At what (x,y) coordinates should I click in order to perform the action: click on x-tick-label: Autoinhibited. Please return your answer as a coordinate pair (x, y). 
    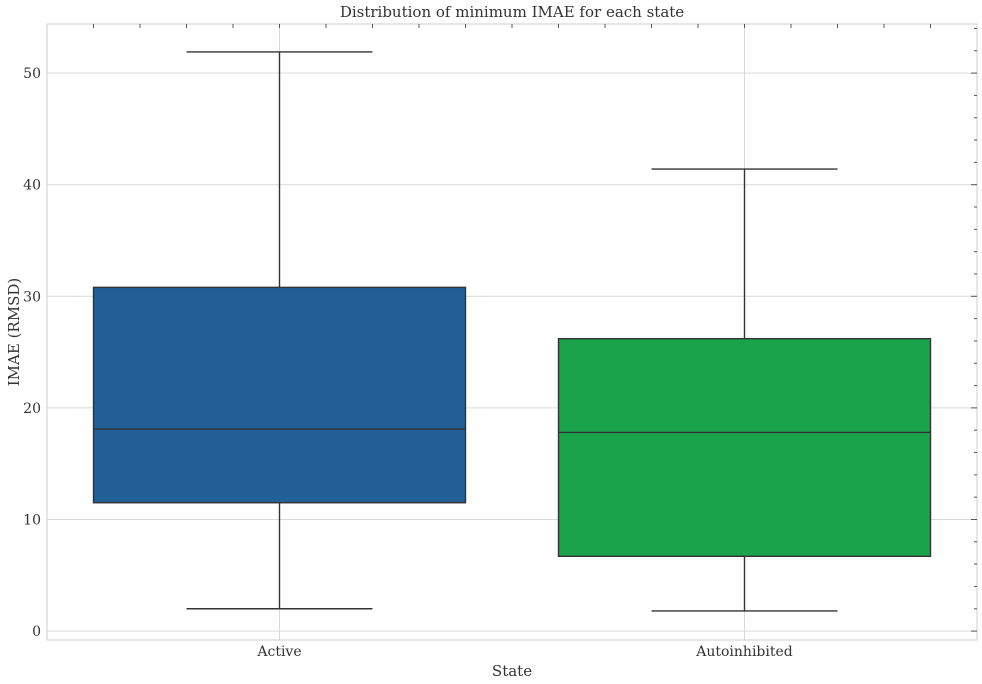
    Looking at the image, I should click on (744, 652).